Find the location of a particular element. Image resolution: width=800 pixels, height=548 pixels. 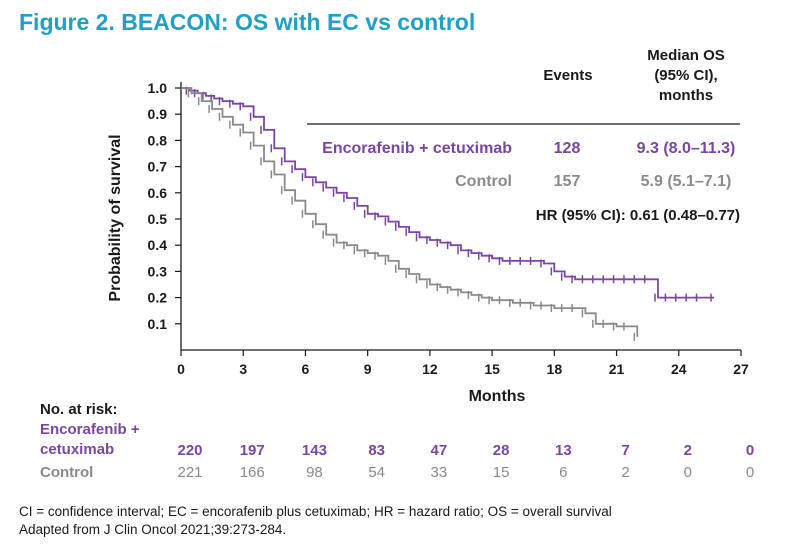

at-risk-value: 143 is located at coordinates (314, 450).